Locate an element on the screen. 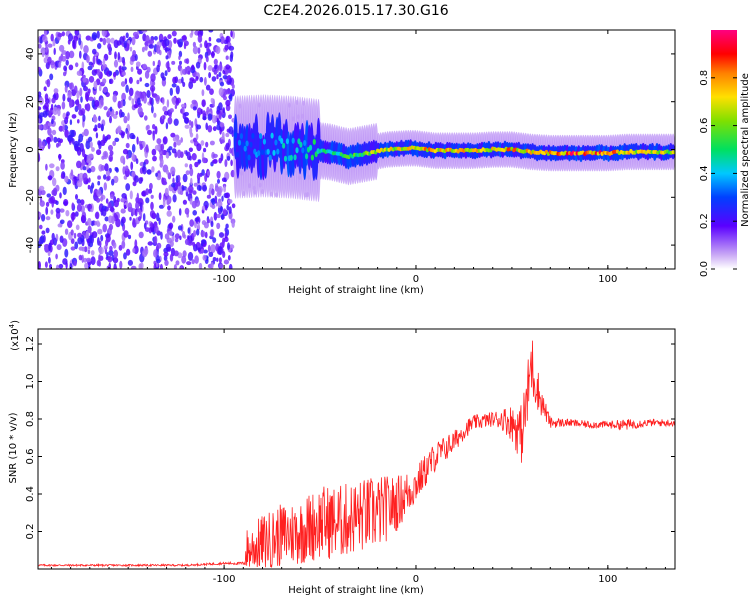 The image size is (750, 600). colorbar-label: Normalized spectral amplitude is located at coordinates (745, 150).